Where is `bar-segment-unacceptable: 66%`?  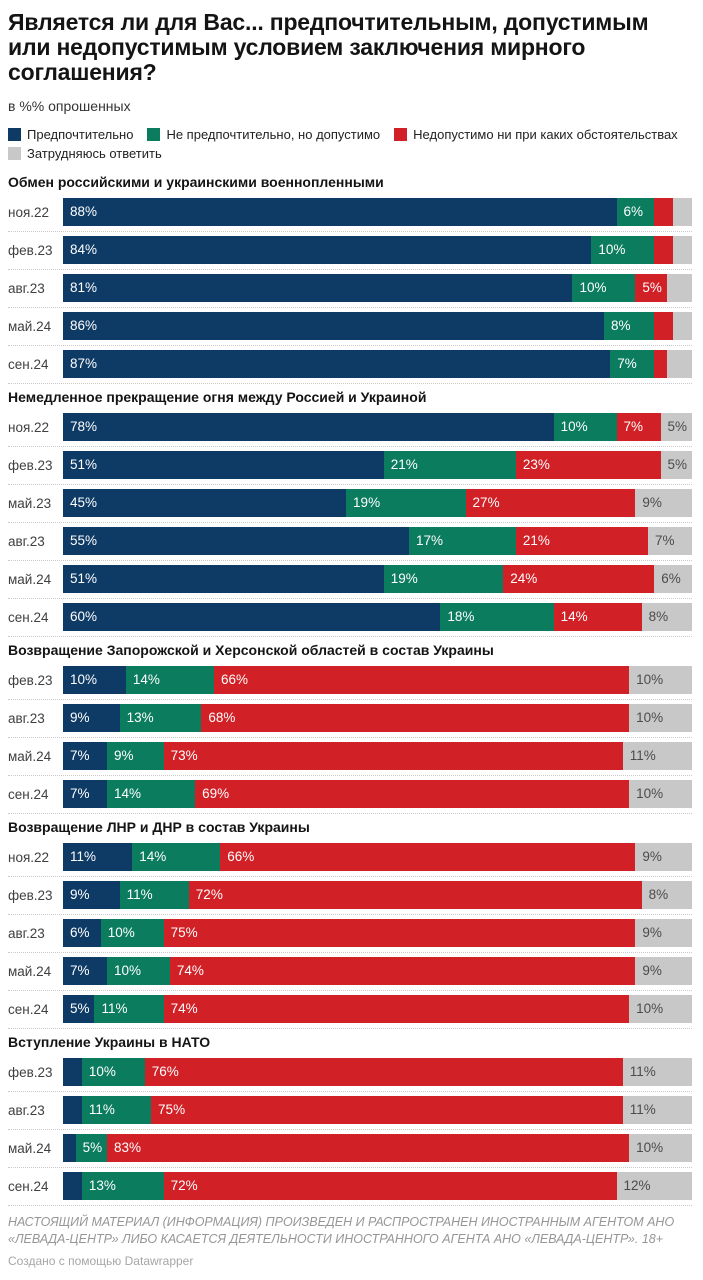 bar-segment-unacceptable: 66% is located at coordinates (428, 857).